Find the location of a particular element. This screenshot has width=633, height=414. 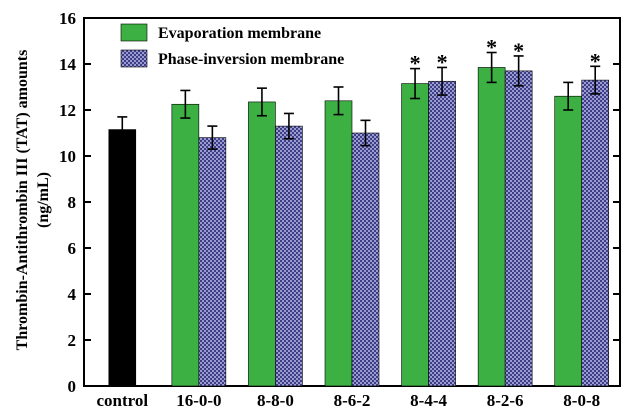

y-tick-label: 10 is located at coordinates (67, 156).